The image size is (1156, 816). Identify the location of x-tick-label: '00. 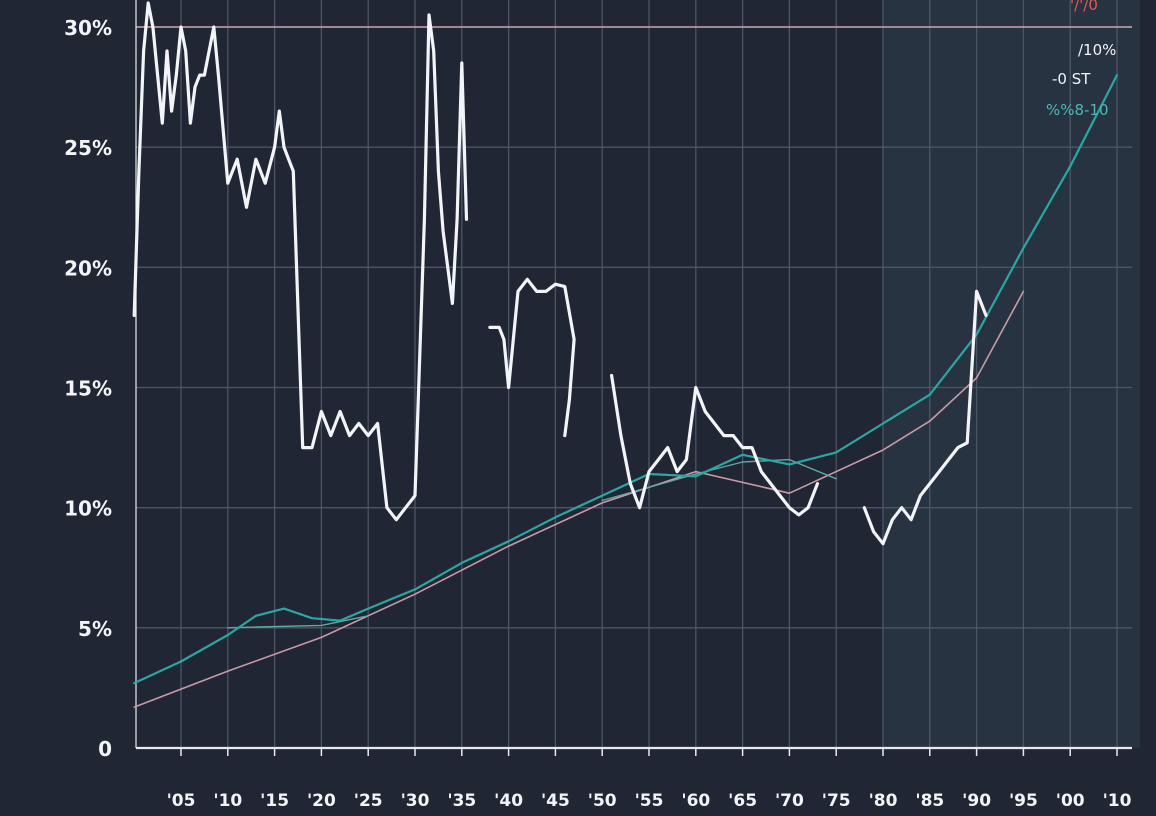
(1070, 801).